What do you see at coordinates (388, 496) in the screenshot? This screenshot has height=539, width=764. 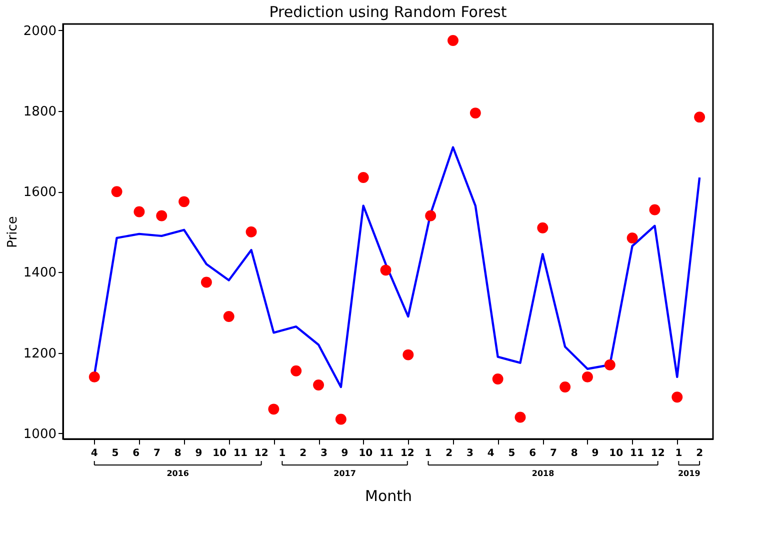 I see `x-axis-title: Month` at bounding box center [388, 496].